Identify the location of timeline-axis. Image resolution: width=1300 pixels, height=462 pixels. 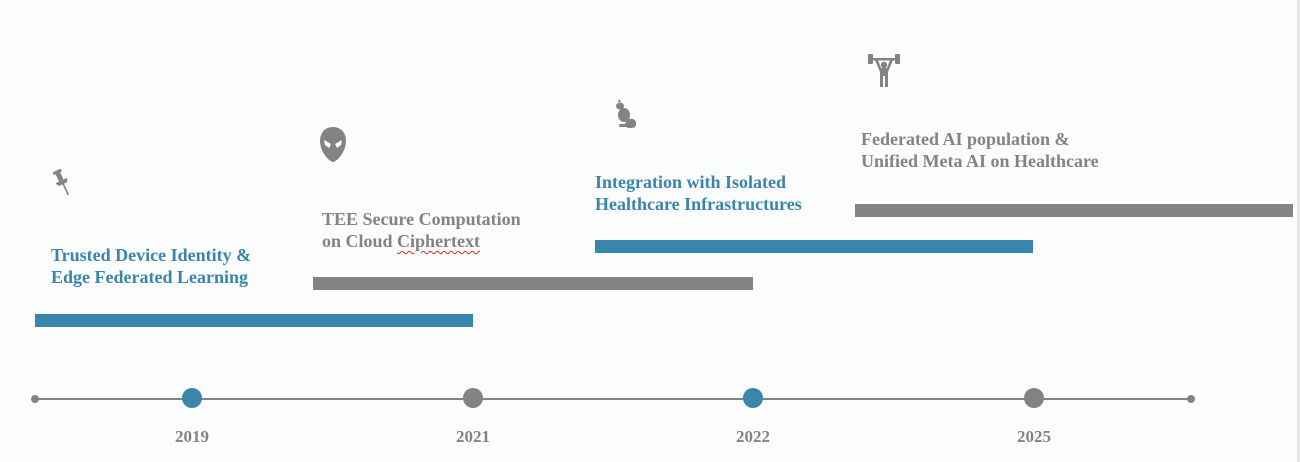
(613, 399).